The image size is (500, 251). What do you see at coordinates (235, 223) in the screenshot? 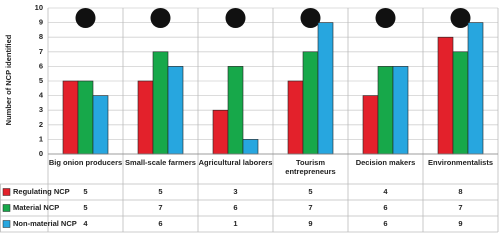
I see `table-cell: 1` at bounding box center [235, 223].